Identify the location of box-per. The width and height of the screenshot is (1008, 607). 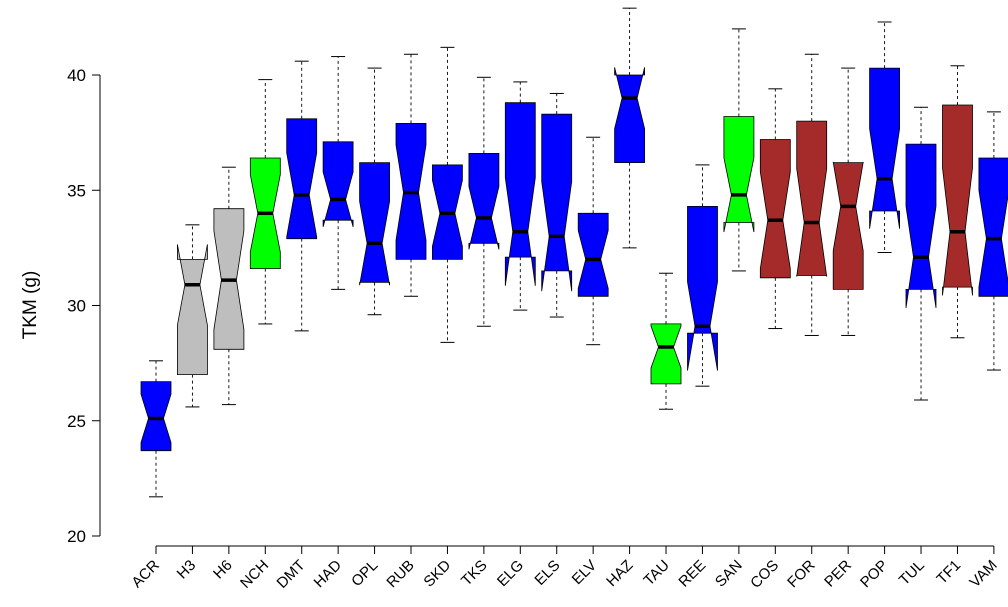
(848, 201).